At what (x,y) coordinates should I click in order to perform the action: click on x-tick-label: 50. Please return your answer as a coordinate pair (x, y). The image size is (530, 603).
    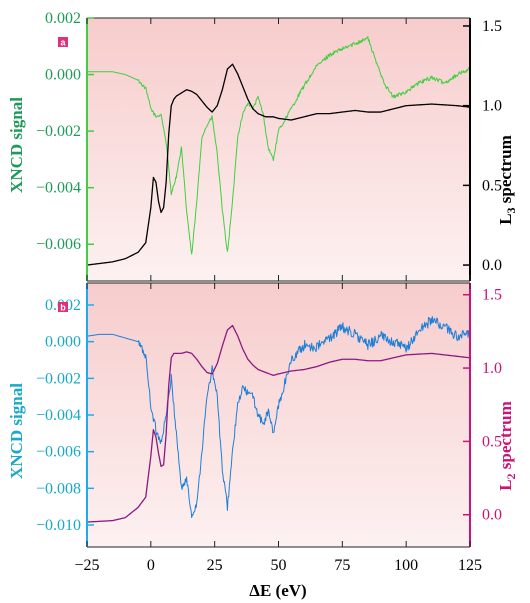
    Looking at the image, I should click on (279, 565).